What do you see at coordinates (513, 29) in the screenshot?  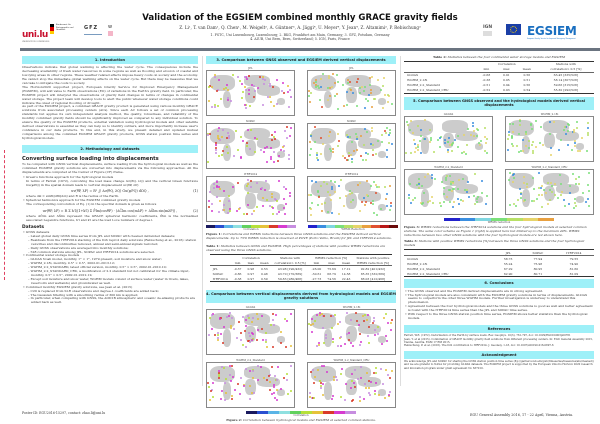 I see `eu-flag-icon` at bounding box center [513, 29].